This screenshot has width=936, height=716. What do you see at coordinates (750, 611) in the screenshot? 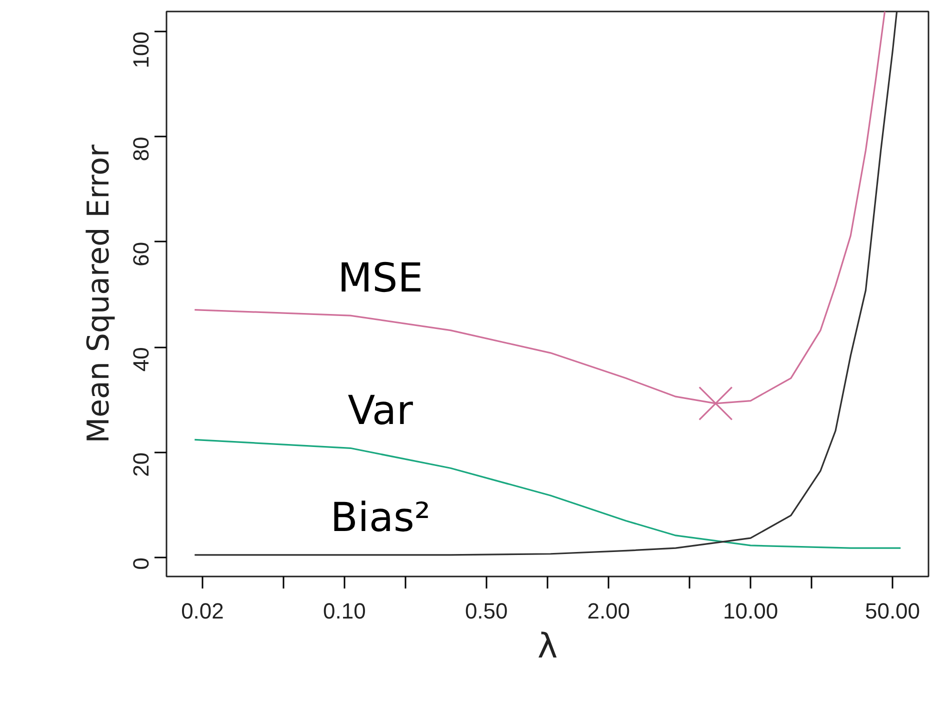
I see `x-tick-label: 10.00` at bounding box center [750, 611].